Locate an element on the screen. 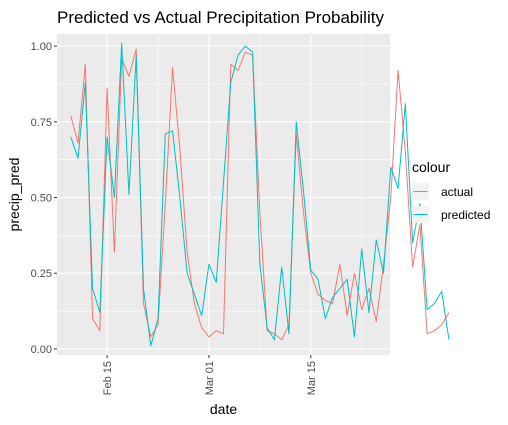  y-tick-label: 0.50 is located at coordinates (41, 199).